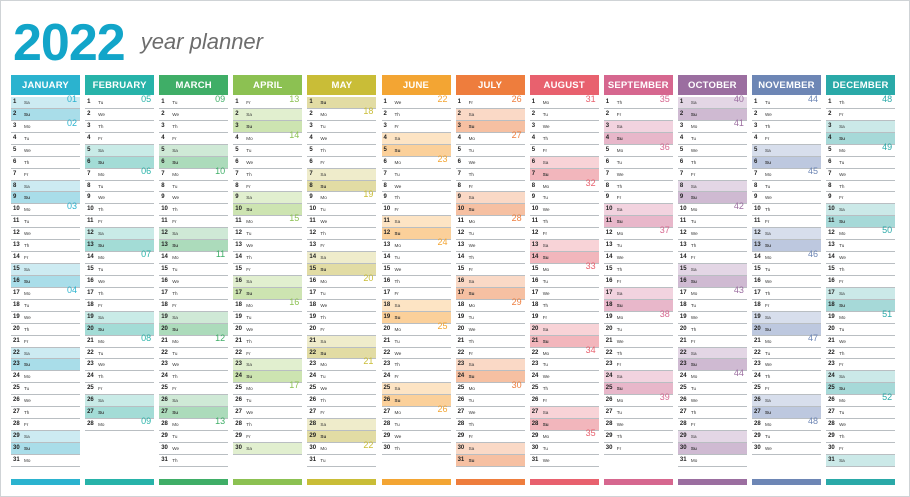  Describe the element at coordinates (45, 292) in the screenshot. I see `day-row: 17 Mo 04` at that location.